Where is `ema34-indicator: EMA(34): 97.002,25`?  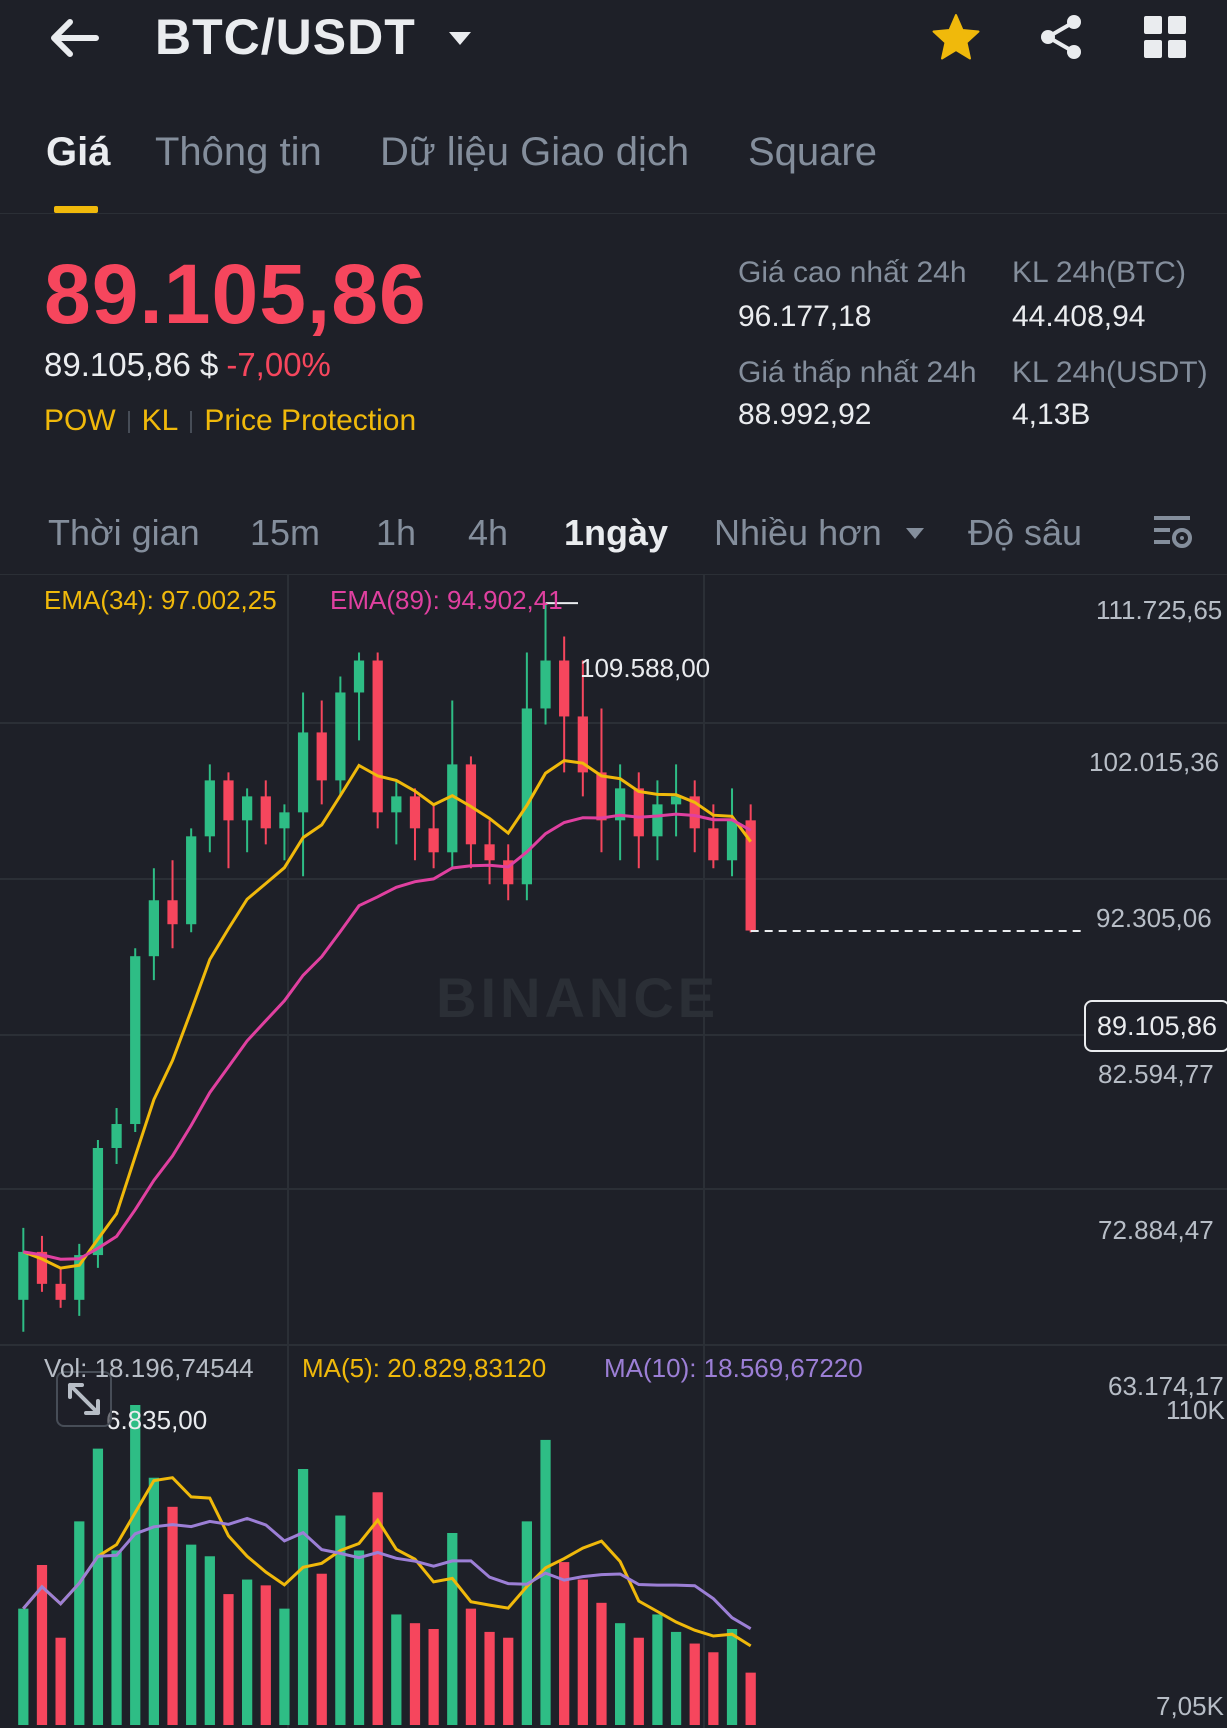
ema34-indicator: EMA(34): 97.002,25 is located at coordinates (160, 600).